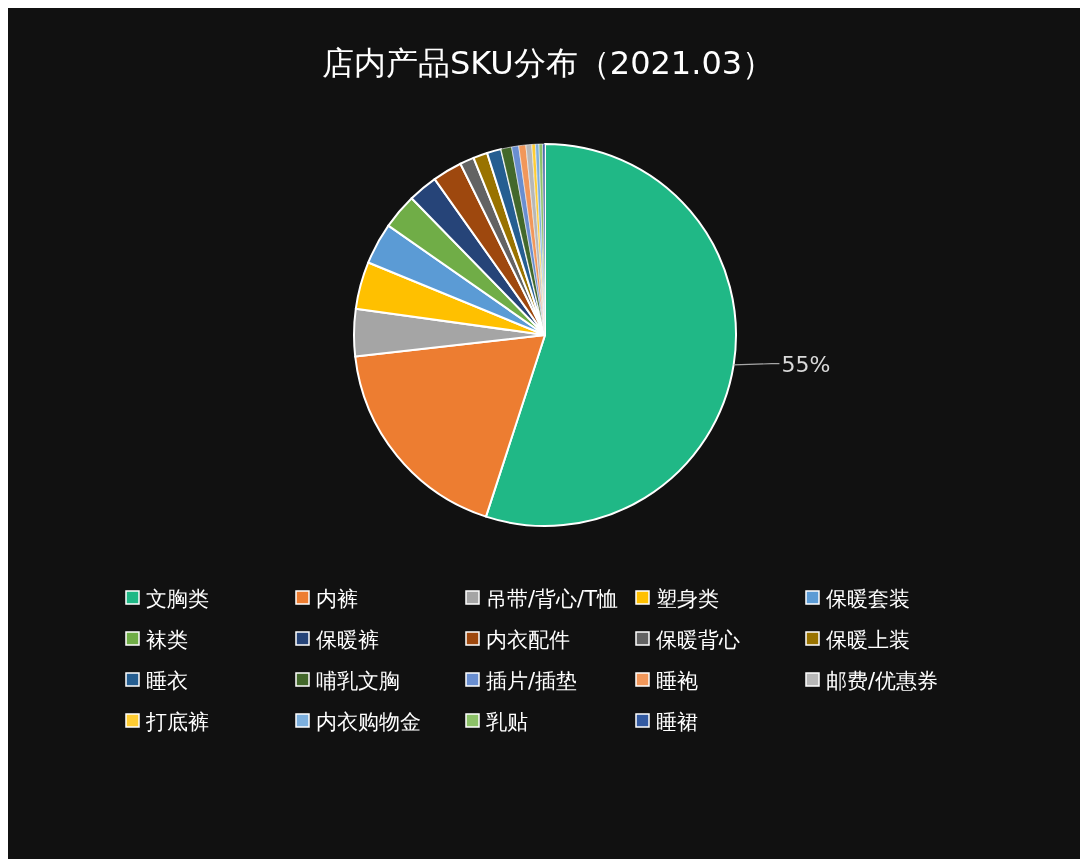 Image resolution: width=1080 pixels, height=859 pixels. I want to click on data-label: 55%, so click(806, 364).